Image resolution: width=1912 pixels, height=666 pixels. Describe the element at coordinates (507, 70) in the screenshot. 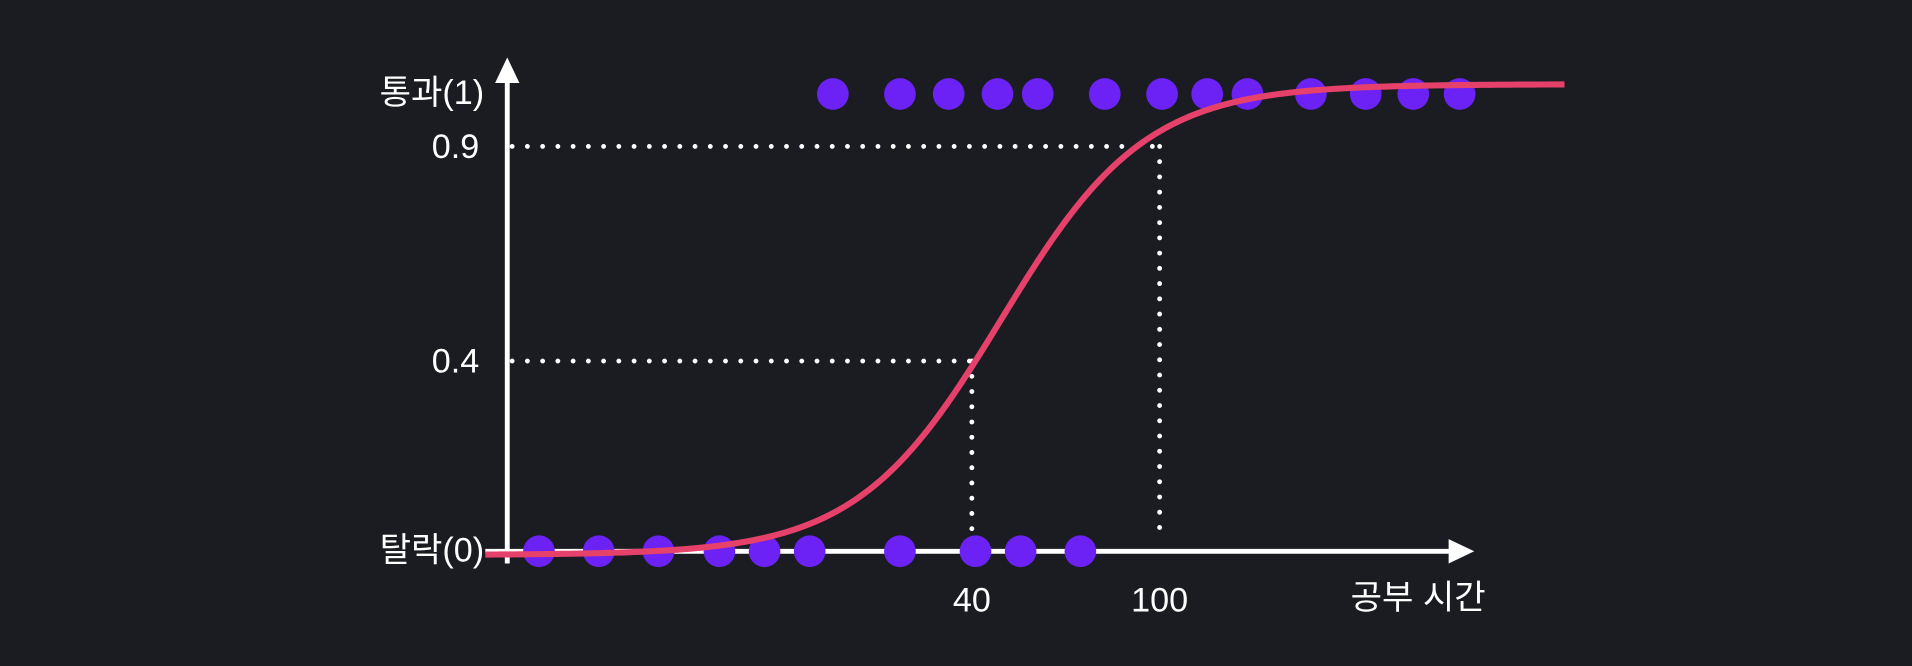

I see `y-arrow` at that location.